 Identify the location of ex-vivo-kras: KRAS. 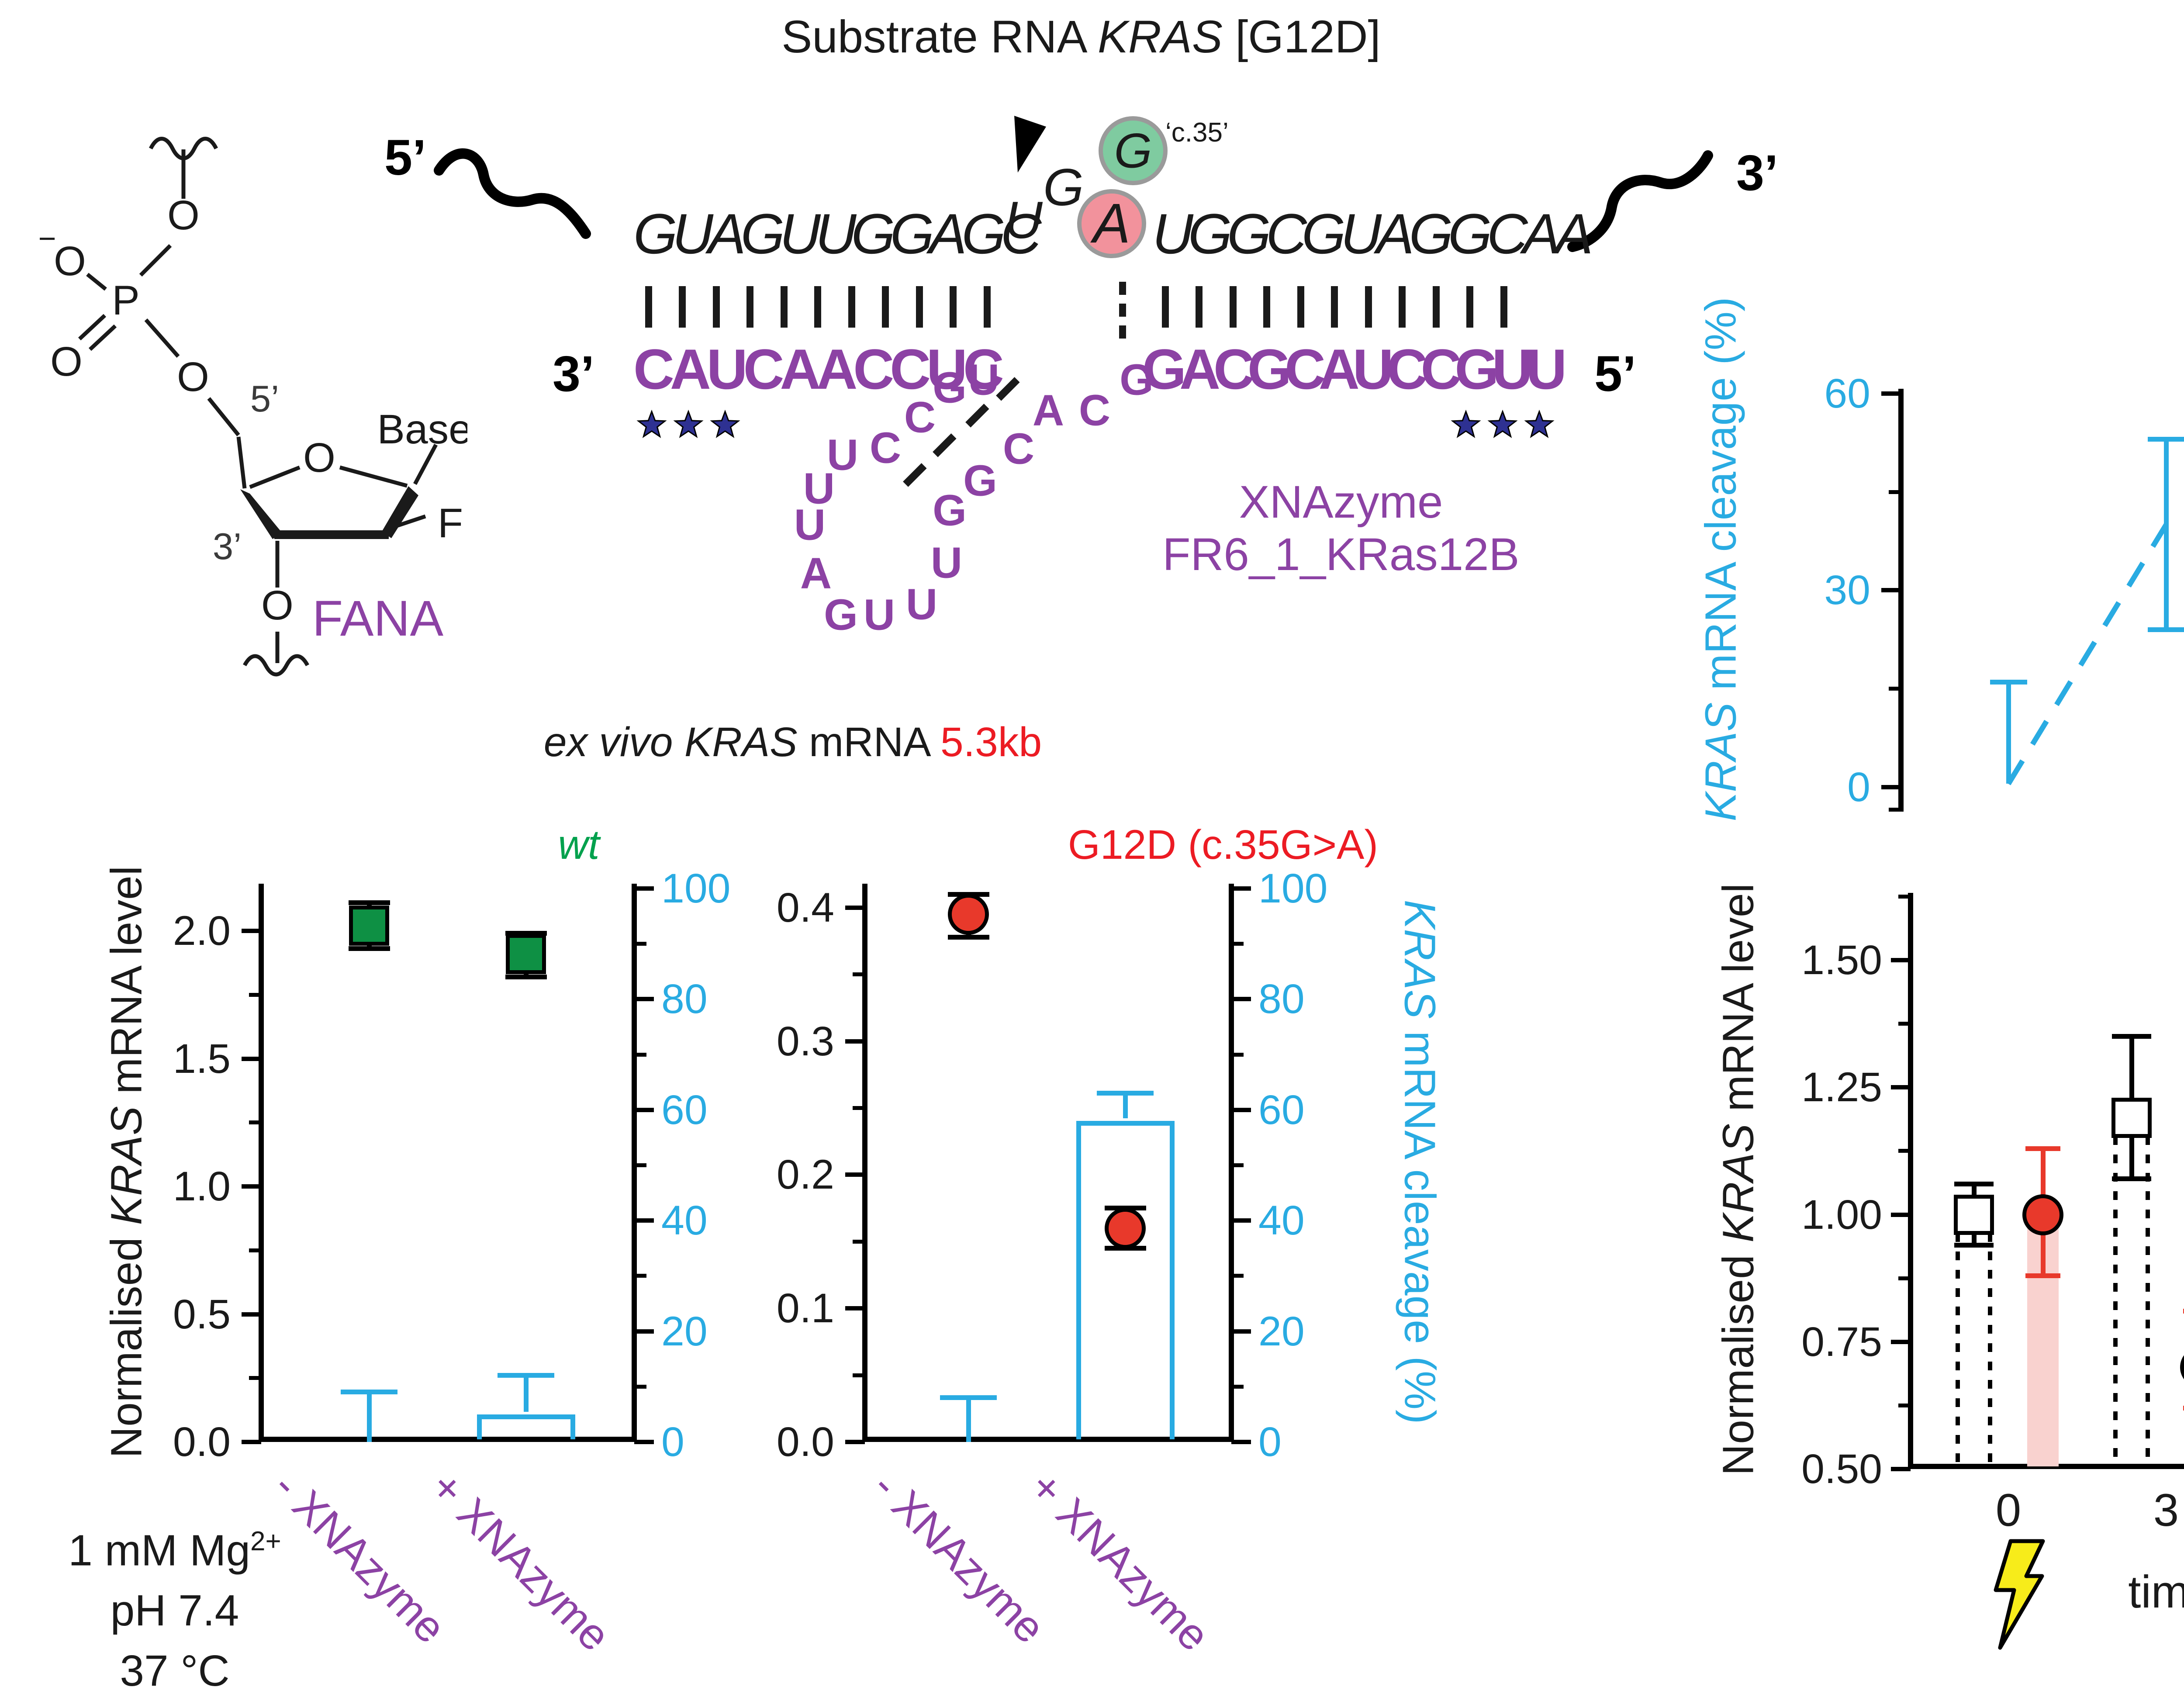
(741, 742).